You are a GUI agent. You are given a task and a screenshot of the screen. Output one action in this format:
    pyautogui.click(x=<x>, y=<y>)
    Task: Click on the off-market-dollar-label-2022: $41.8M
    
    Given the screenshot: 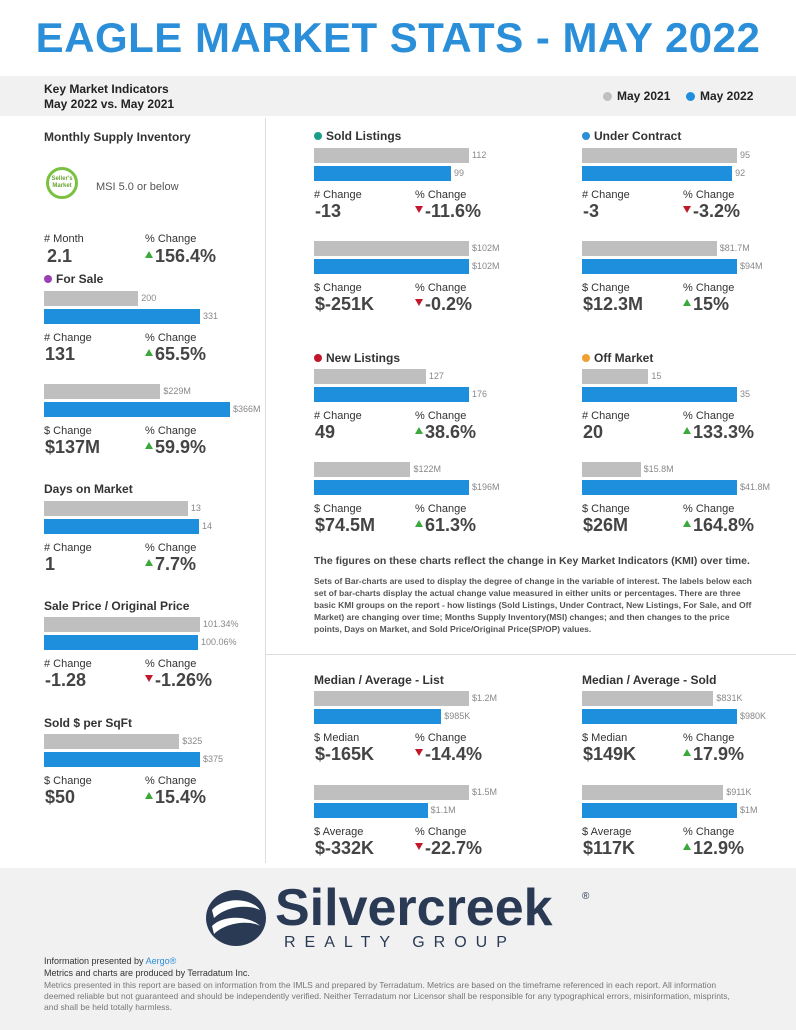 What is the action you would take?
    pyautogui.click(x=755, y=487)
    